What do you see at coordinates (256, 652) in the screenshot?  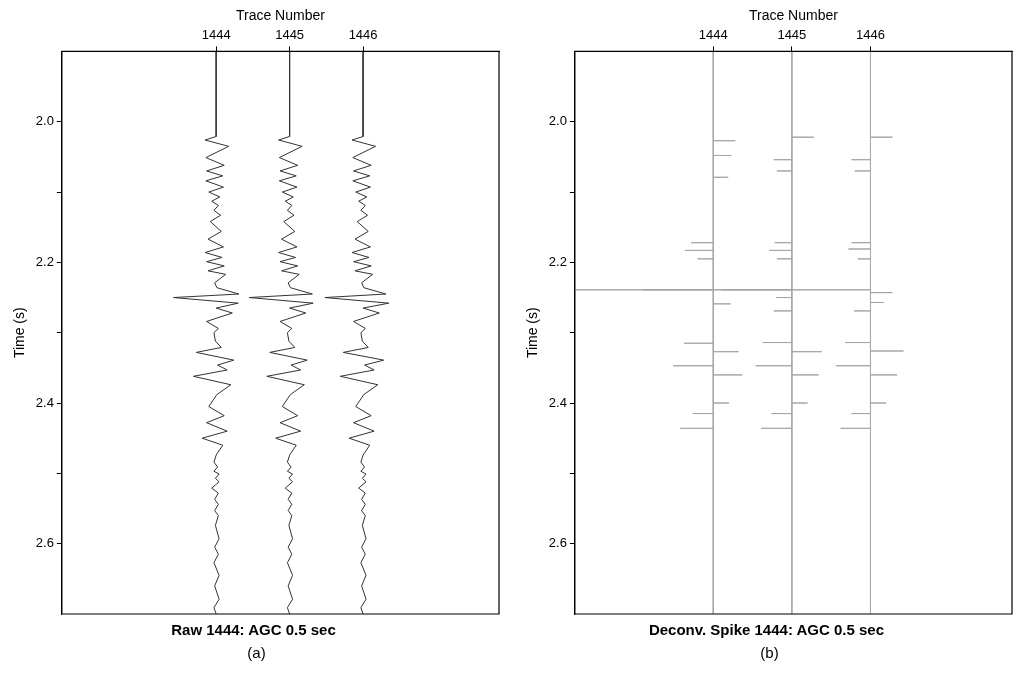 I see `text: (a)` at bounding box center [256, 652].